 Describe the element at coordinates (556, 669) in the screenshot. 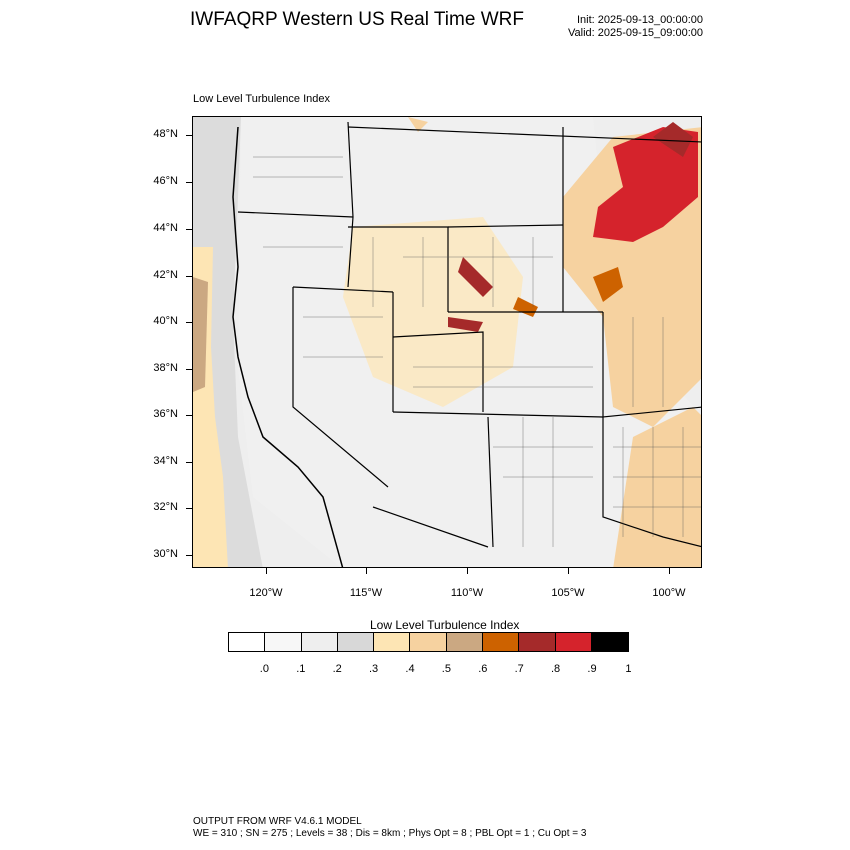

I see `colorbar-label: .8` at that location.